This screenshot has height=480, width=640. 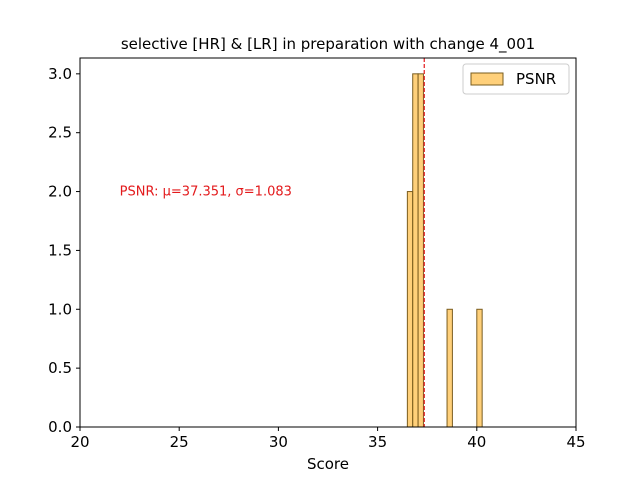 What do you see at coordinates (575, 442) in the screenshot?
I see `x-tick-label: 45` at bounding box center [575, 442].